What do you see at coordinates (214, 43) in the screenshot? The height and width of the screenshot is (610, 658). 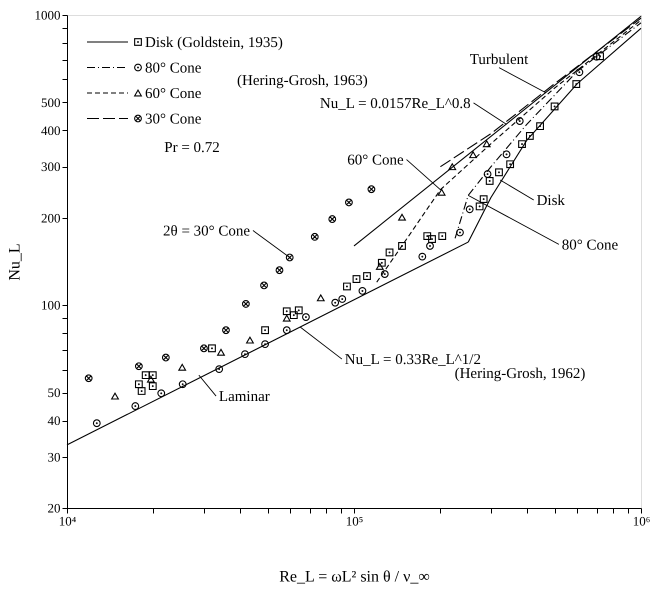 I see `legend-label: Disk (Goldstein, 1935)` at bounding box center [214, 43].